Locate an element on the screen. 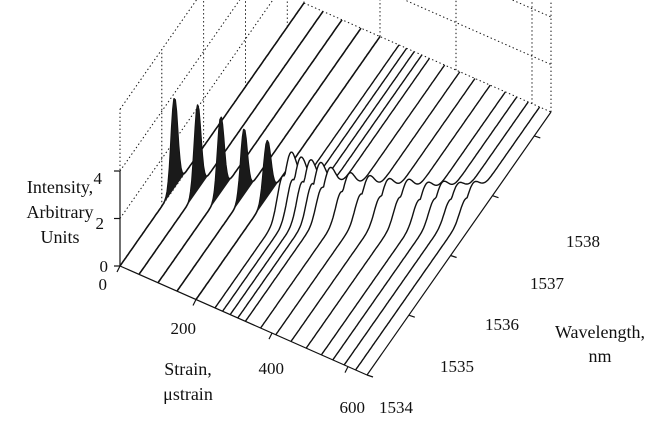 This screenshot has width=661, height=427. x-axis-label-line: μstrain is located at coordinates (188, 394).